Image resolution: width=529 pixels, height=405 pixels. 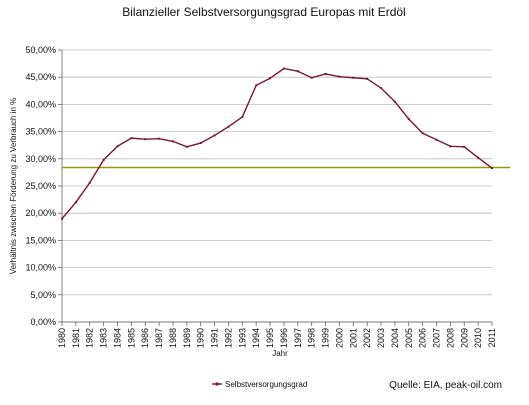 What do you see at coordinates (40, 77) in the screenshot?
I see `y-tick-label: 45,00%` at bounding box center [40, 77].